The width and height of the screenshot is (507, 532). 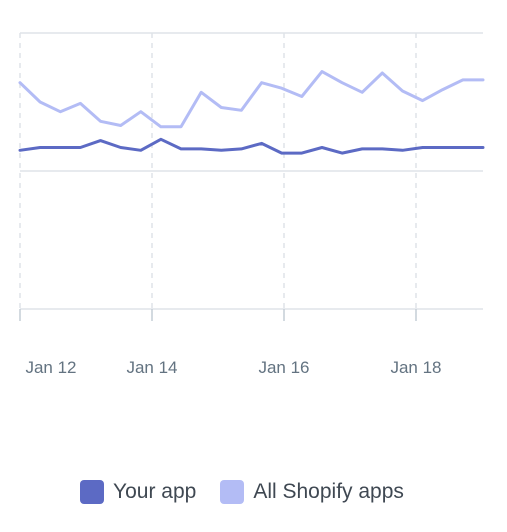 I want to click on x-tick-label-3: Jan 18, so click(x=415, y=367).